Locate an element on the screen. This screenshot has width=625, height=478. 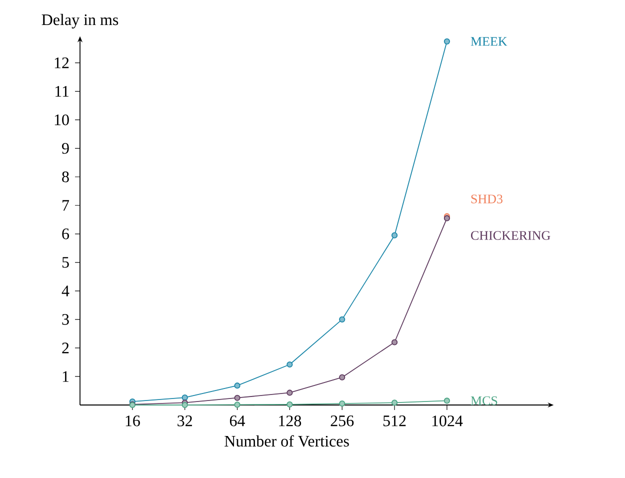
y-tick-label: 7 is located at coordinates (66, 205).